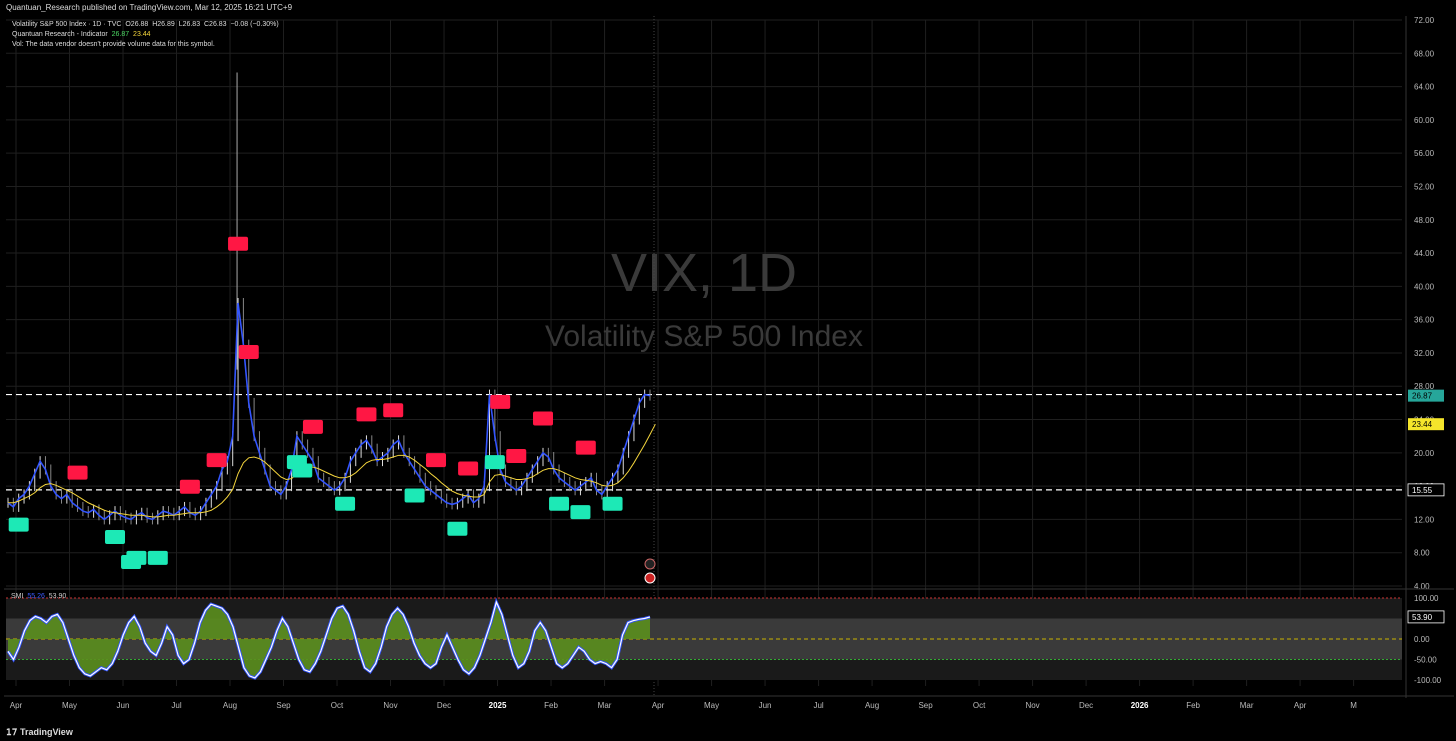  Describe the element at coordinates (1424, 519) in the screenshot. I see `y-tick-label: 12.00` at that location.